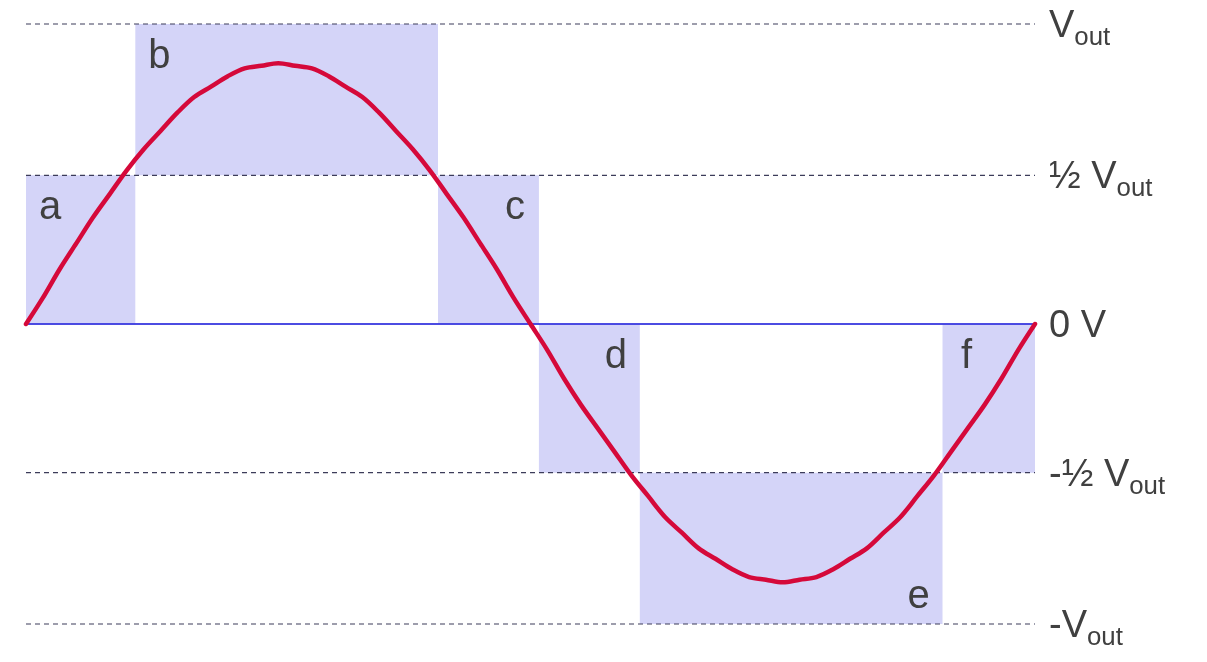  What do you see at coordinates (966, 354) in the screenshot?
I see `annotation: f` at bounding box center [966, 354].